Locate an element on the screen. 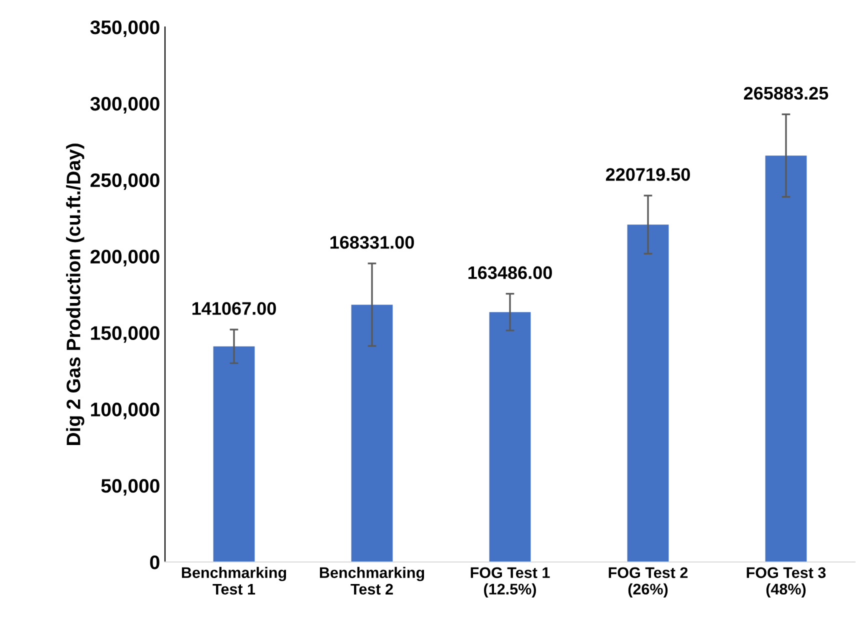 This screenshot has height=631, width=861. x-tick-label: FOG Test 3 (48%) is located at coordinates (786, 582).